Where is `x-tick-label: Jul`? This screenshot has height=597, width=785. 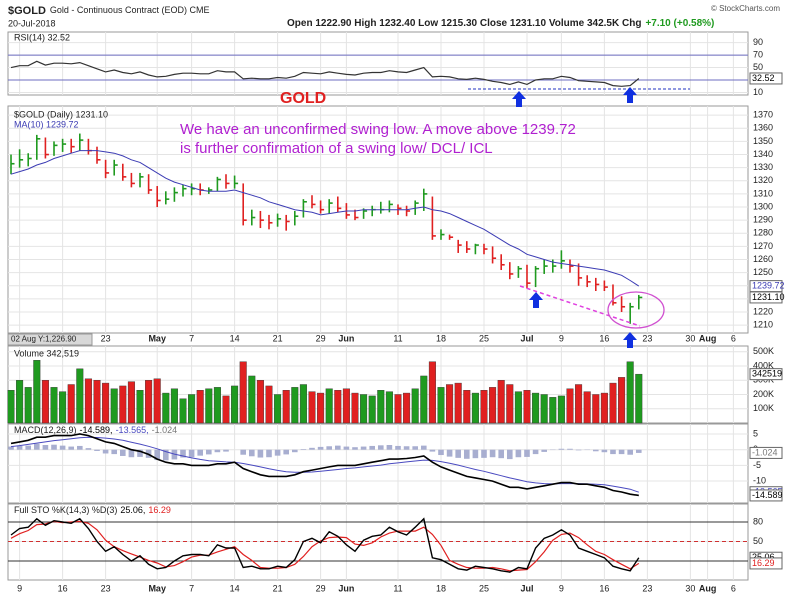
x-tick-label: Jul is located at coordinates (526, 338).